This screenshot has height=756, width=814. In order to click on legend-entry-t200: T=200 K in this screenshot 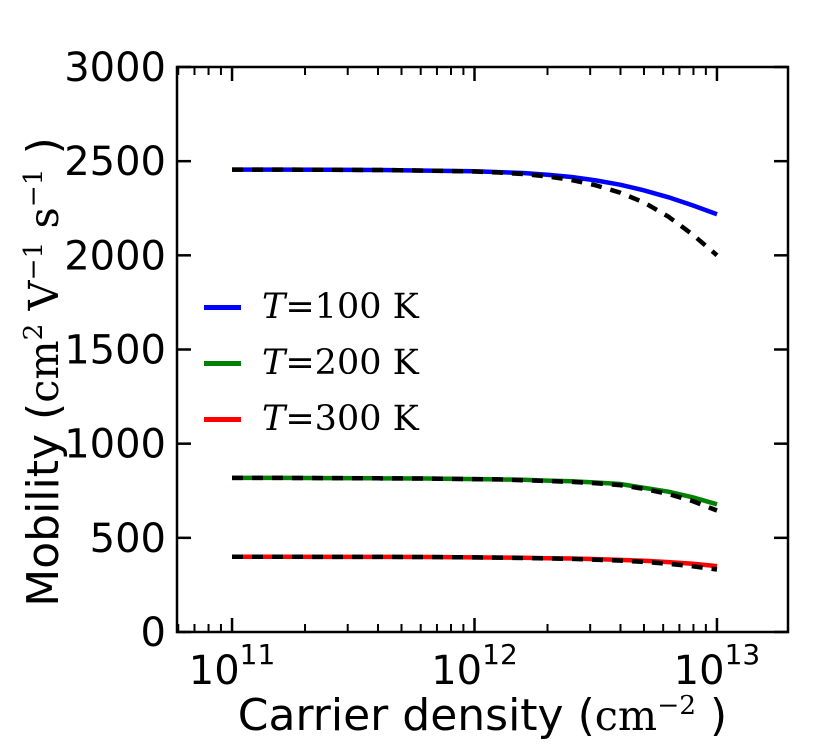, I will do `click(311, 363)`.